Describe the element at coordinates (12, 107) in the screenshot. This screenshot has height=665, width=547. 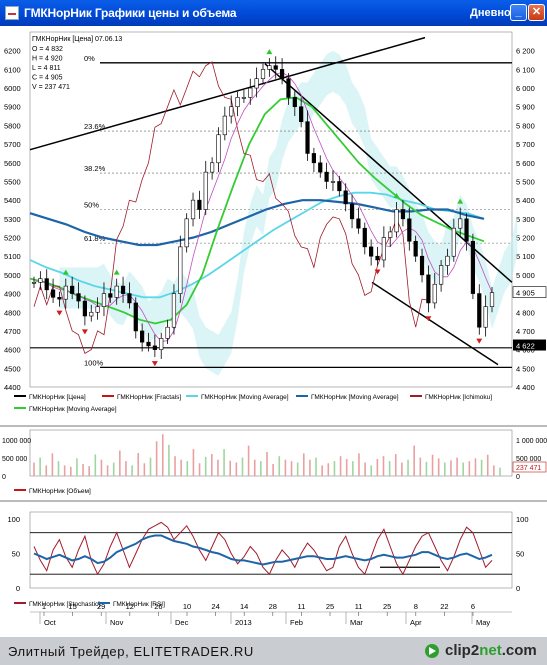
I see `price-y-tick-left: 5900` at that location.